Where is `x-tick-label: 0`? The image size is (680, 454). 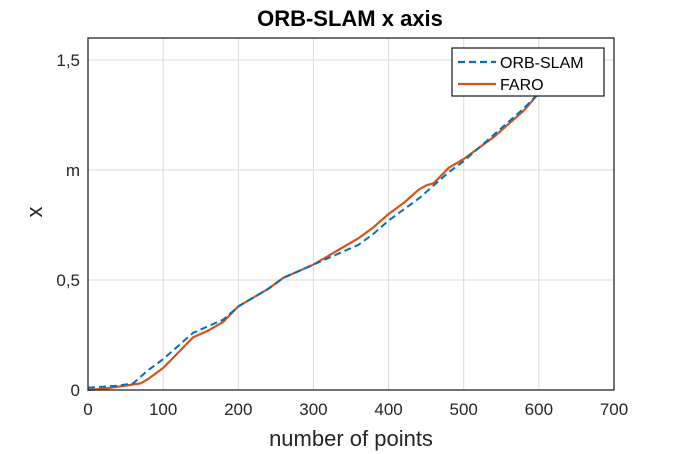 x-tick-label: 0 is located at coordinates (87, 409).